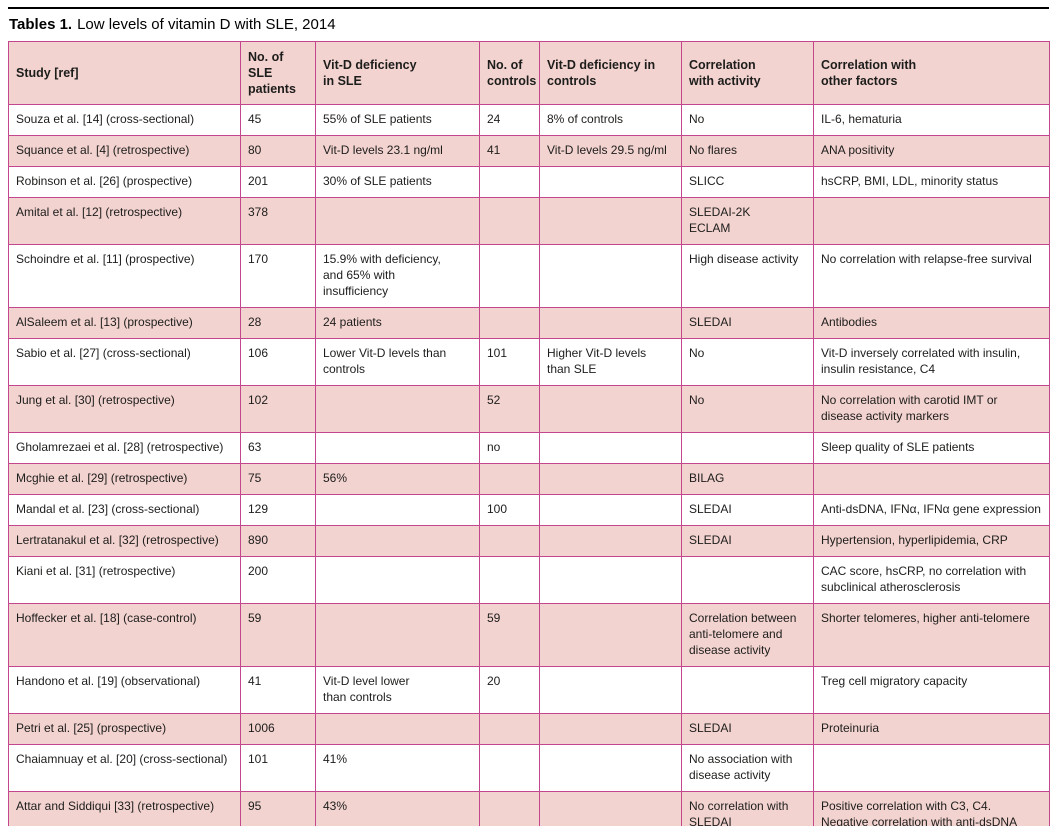  Describe the element at coordinates (610, 151) in the screenshot. I see `cell-vitd_ctrl: Vit-D levels 29.5 ng/ml` at that location.